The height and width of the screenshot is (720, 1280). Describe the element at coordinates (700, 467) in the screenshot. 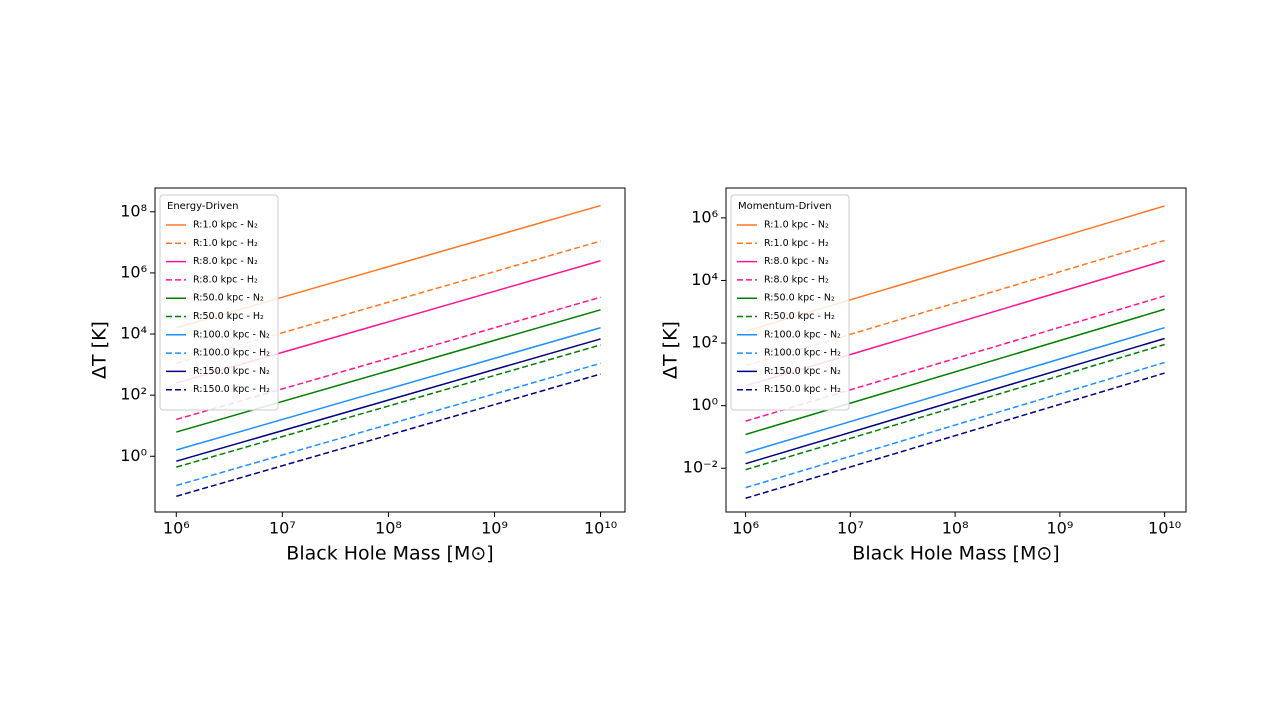

I see `y-tick-label: 10⁻²` at that location.